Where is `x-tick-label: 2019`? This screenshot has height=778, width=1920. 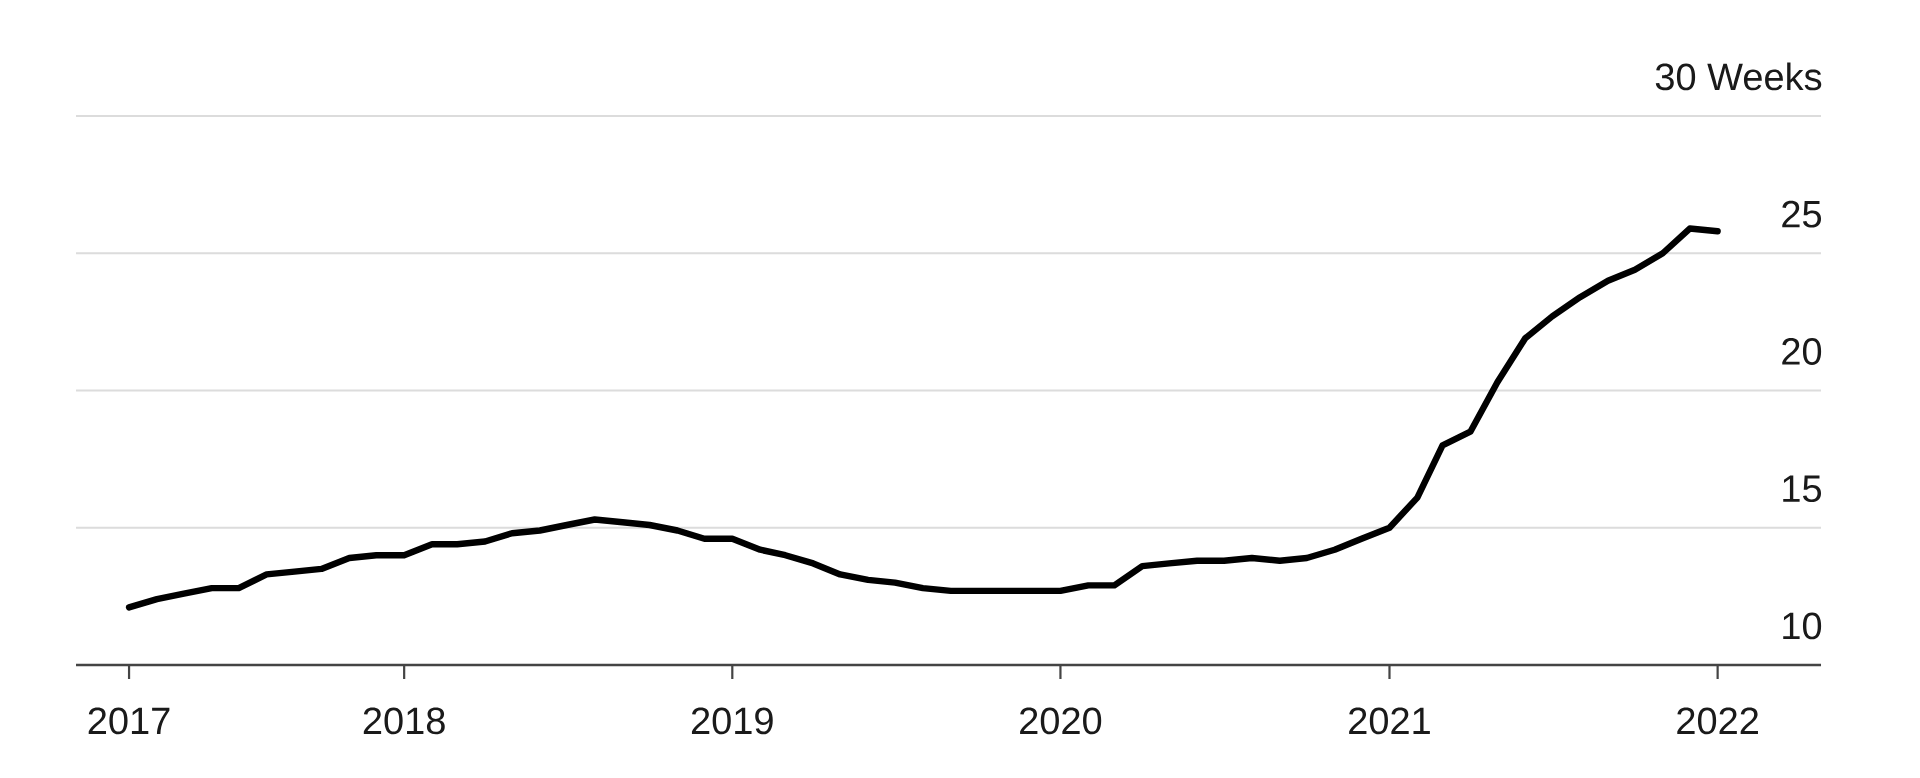 x-tick-label: 2019 is located at coordinates (732, 721).